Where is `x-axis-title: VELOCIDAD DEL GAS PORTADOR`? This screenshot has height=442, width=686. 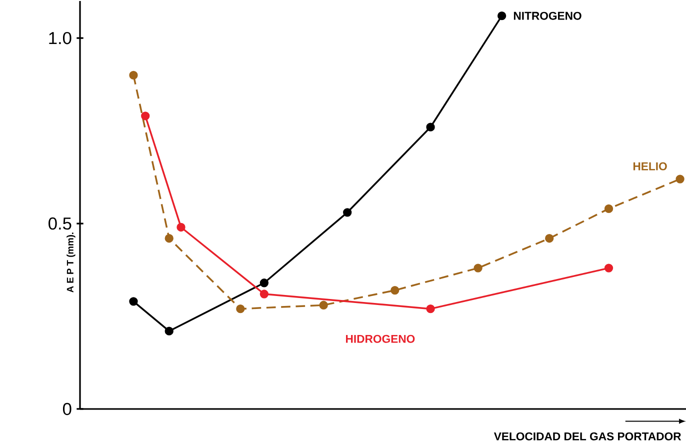
x-axis-title: VELOCIDAD DEL GAS PORTADOR is located at coordinates (588, 436).